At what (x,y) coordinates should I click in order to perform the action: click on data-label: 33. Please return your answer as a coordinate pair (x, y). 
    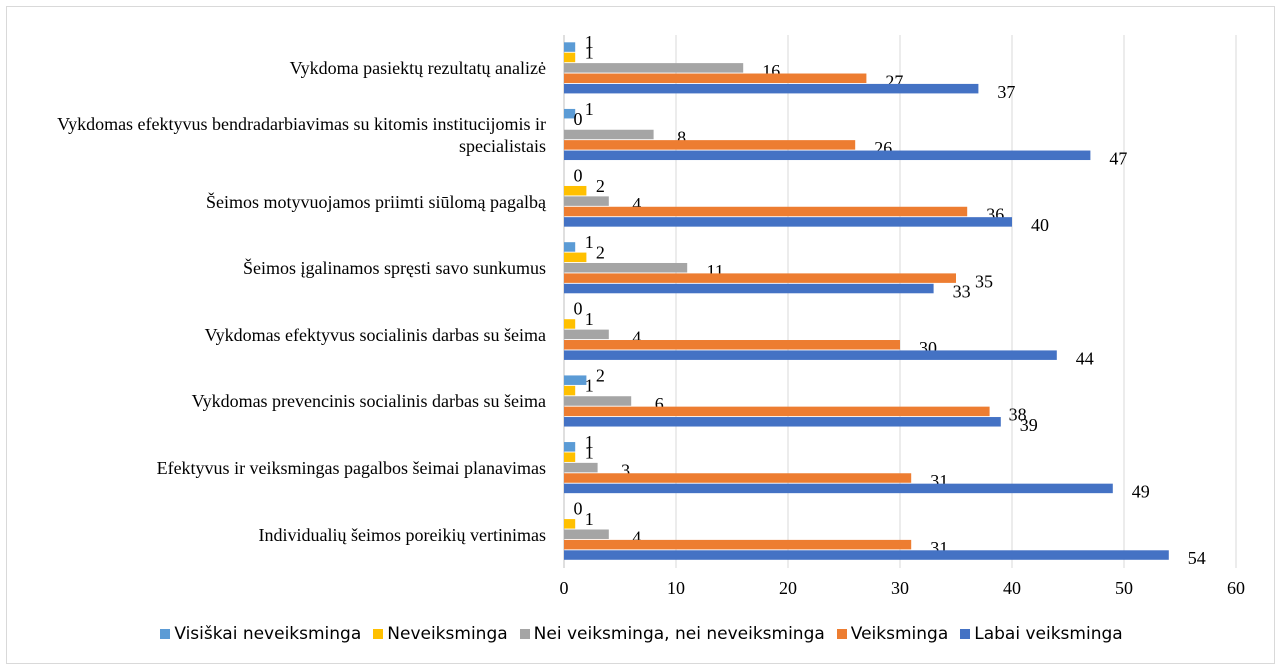
    Looking at the image, I should click on (962, 292).